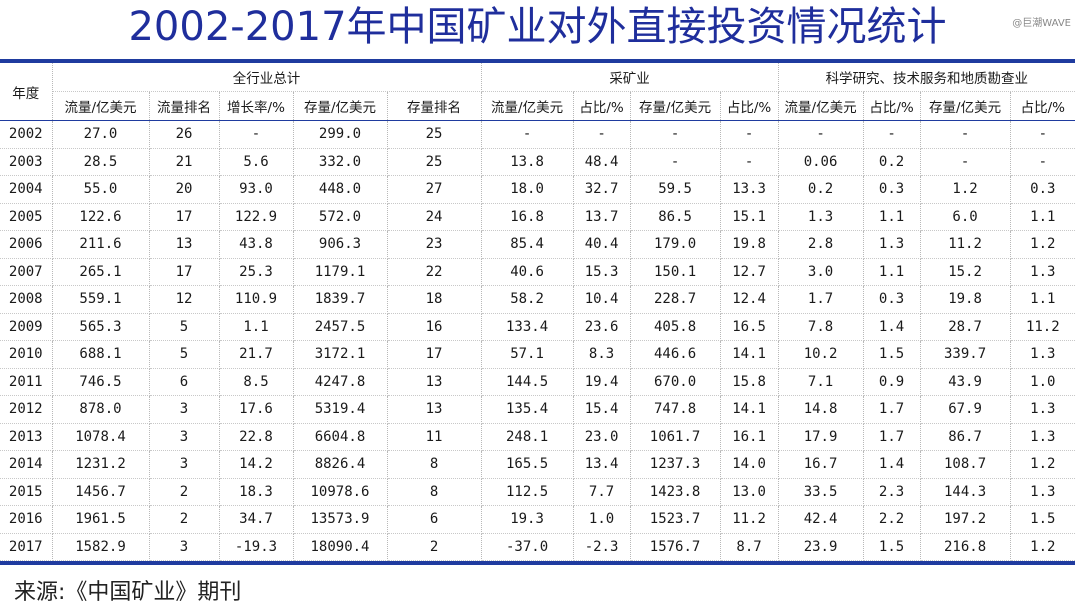 Image resolution: width=1075 pixels, height=611 pixels. What do you see at coordinates (821, 327) in the screenshot?
I see `table-cell: 7.8` at bounding box center [821, 327].